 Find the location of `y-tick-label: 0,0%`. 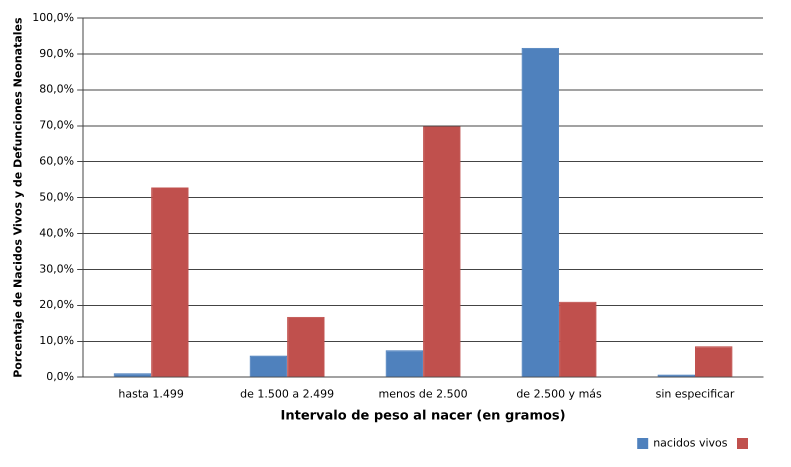

y-tick-label: 0,0% is located at coordinates (60, 377).